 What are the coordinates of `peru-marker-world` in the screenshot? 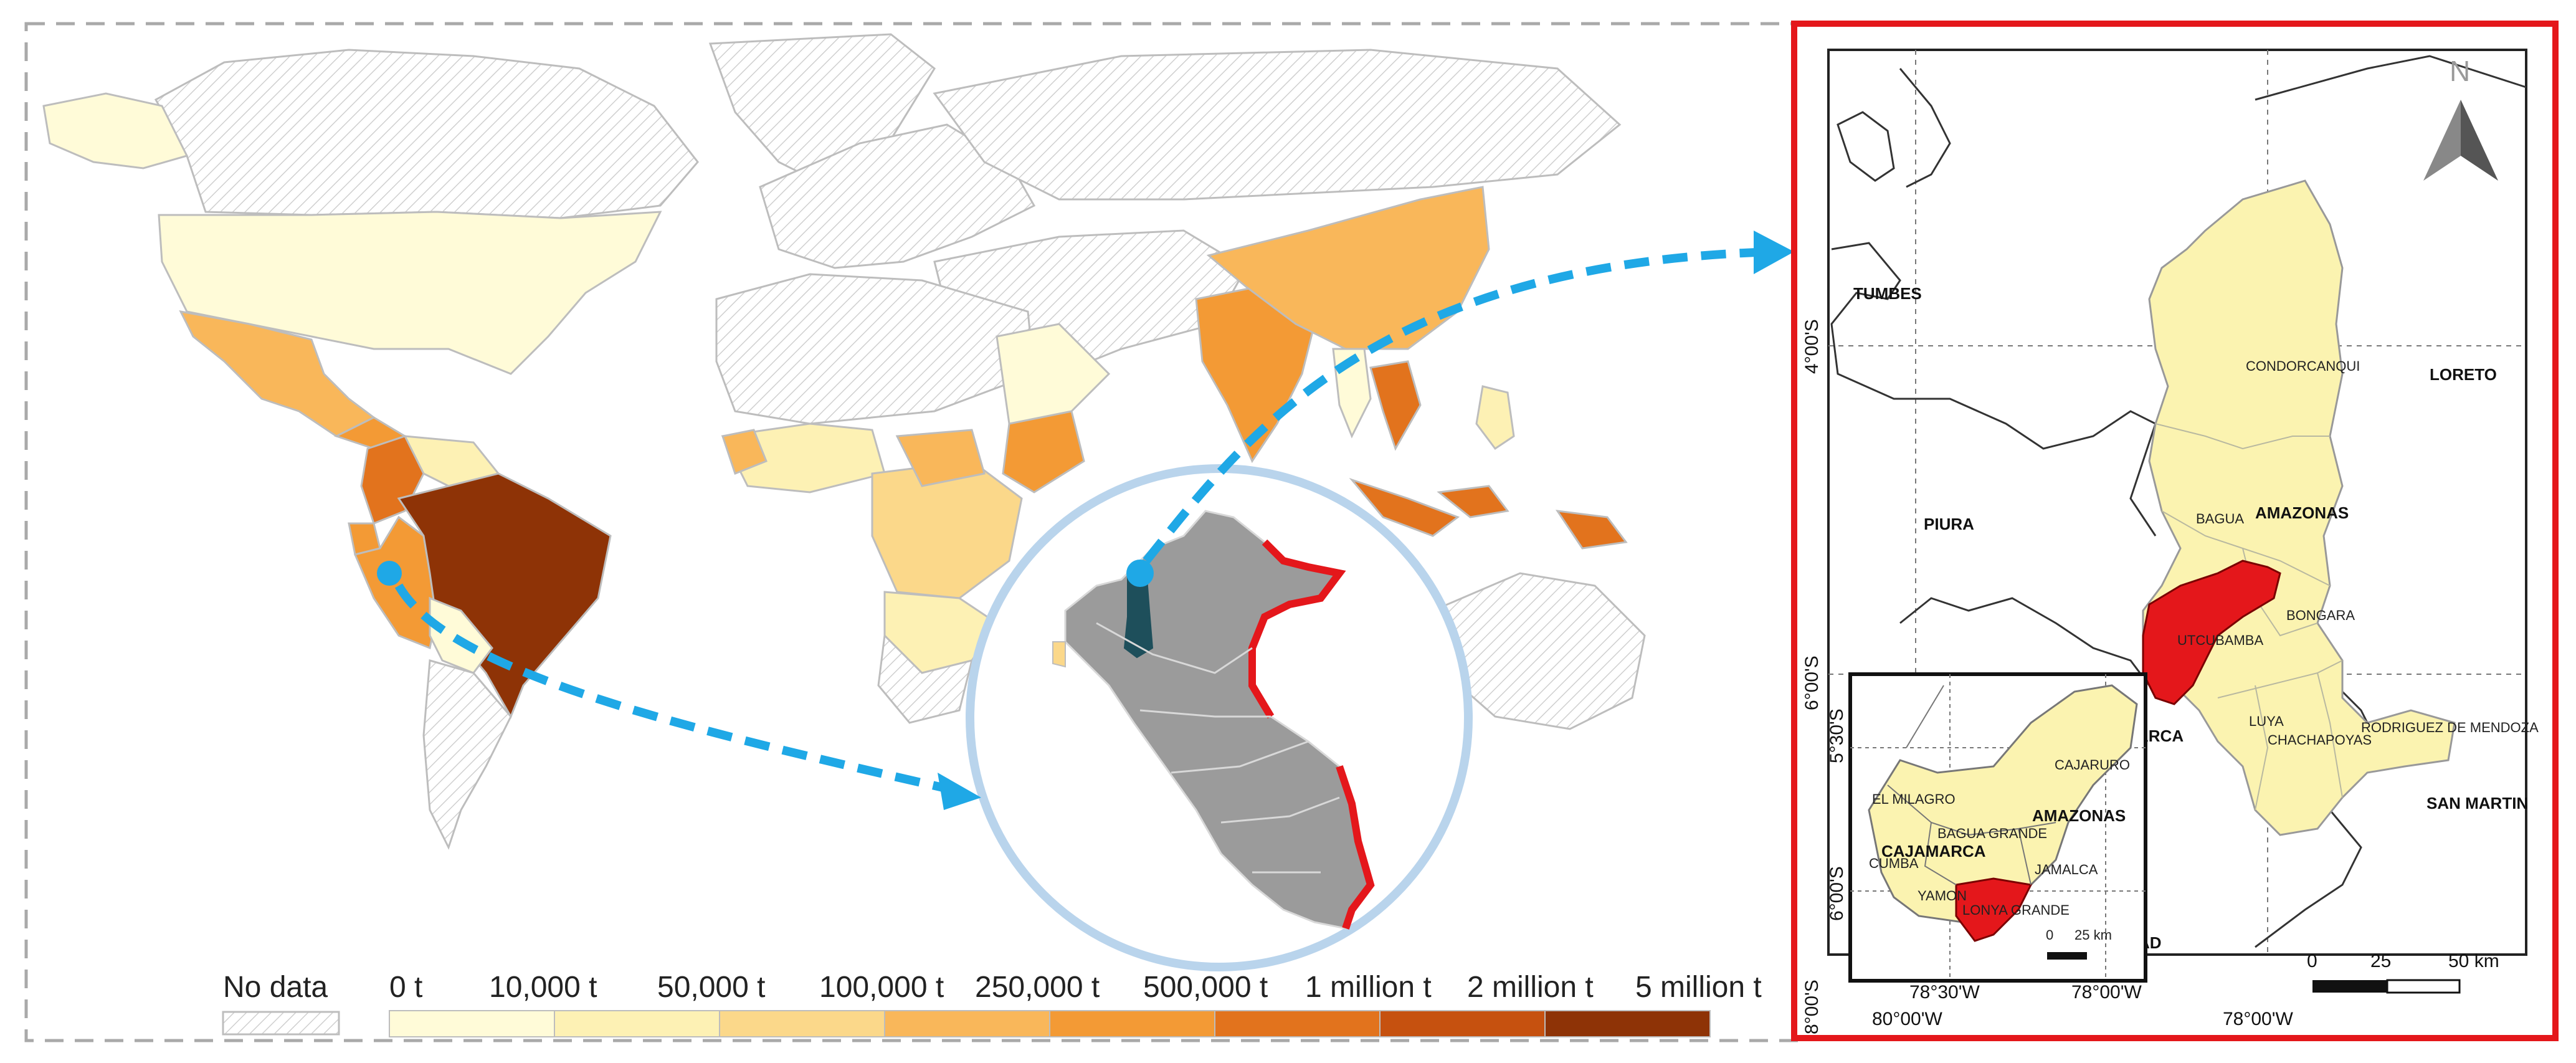 It's located at (389, 573).